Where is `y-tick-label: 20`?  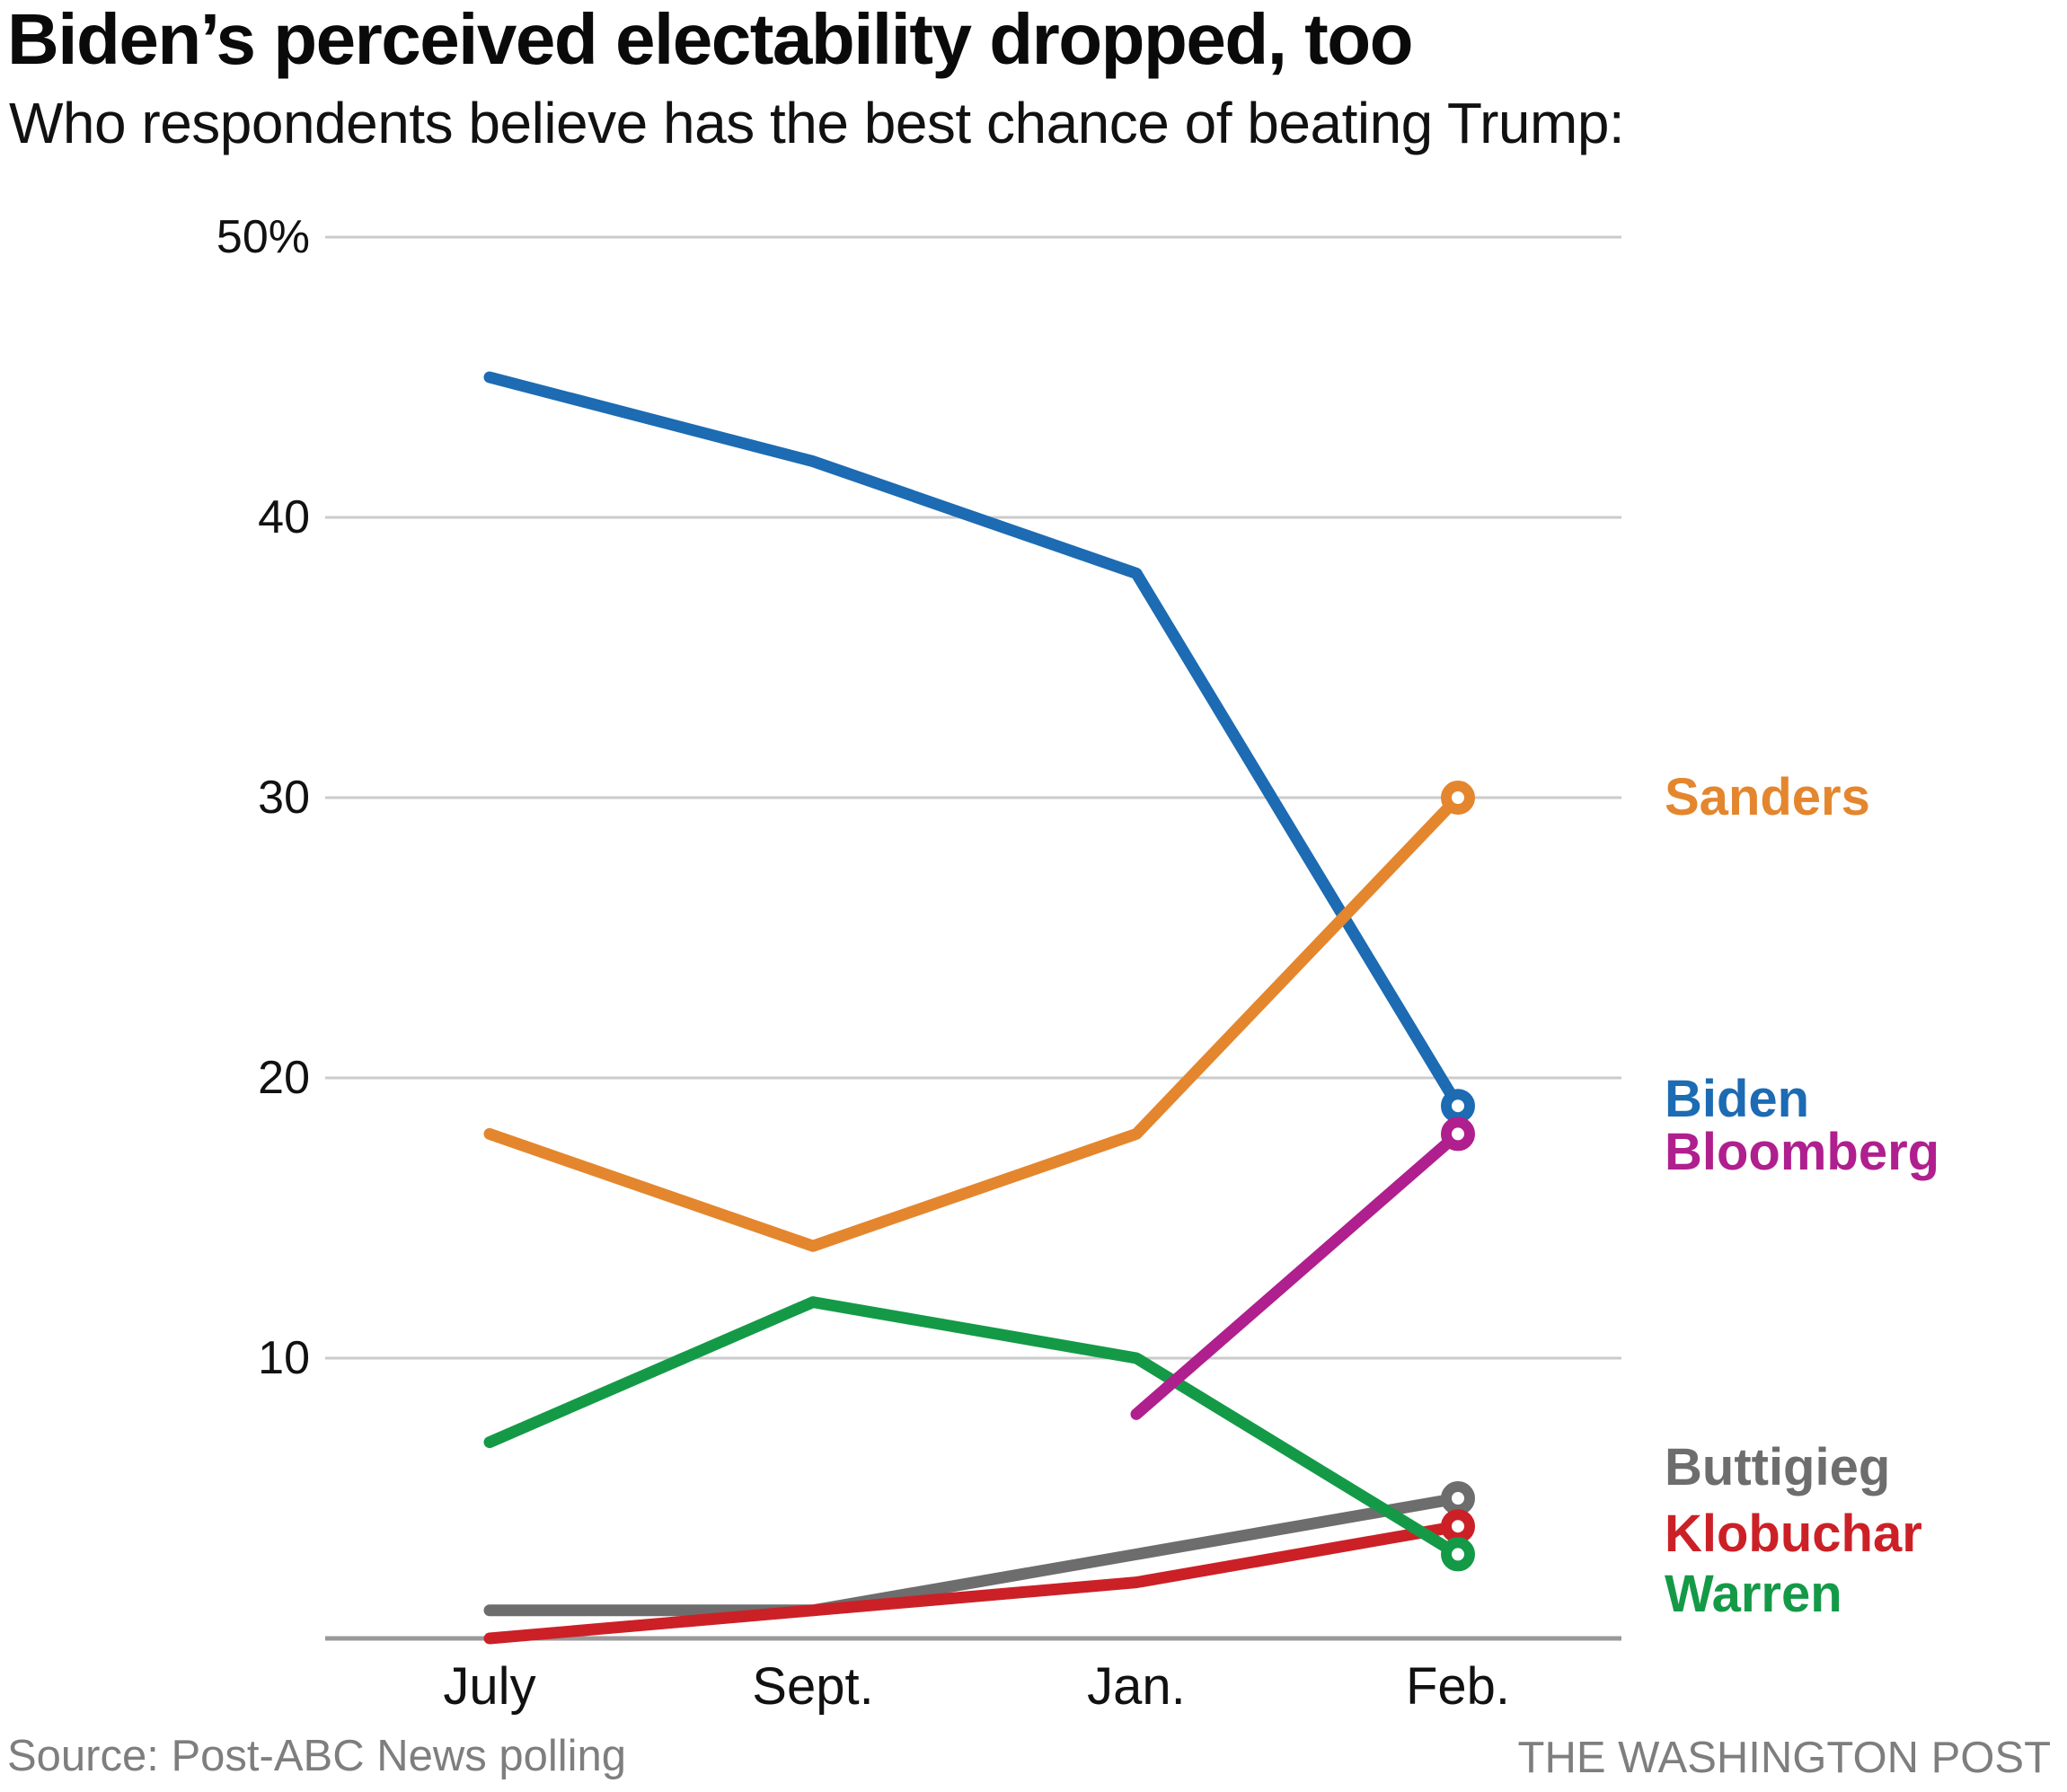
y-tick-label: 20 is located at coordinates (284, 1078).